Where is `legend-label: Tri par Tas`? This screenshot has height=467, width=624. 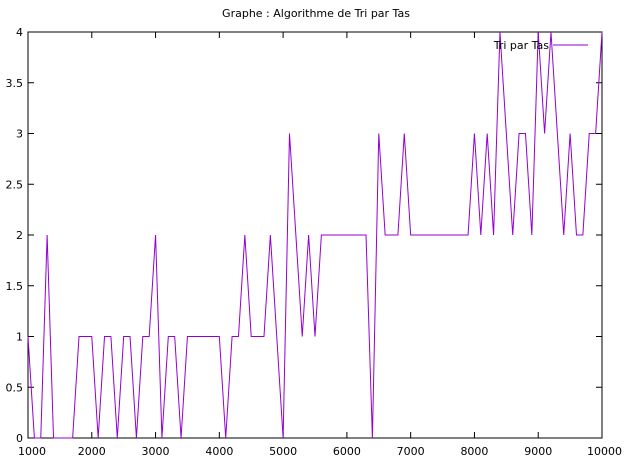 legend-label: Tri par Tas is located at coordinates (521, 45).